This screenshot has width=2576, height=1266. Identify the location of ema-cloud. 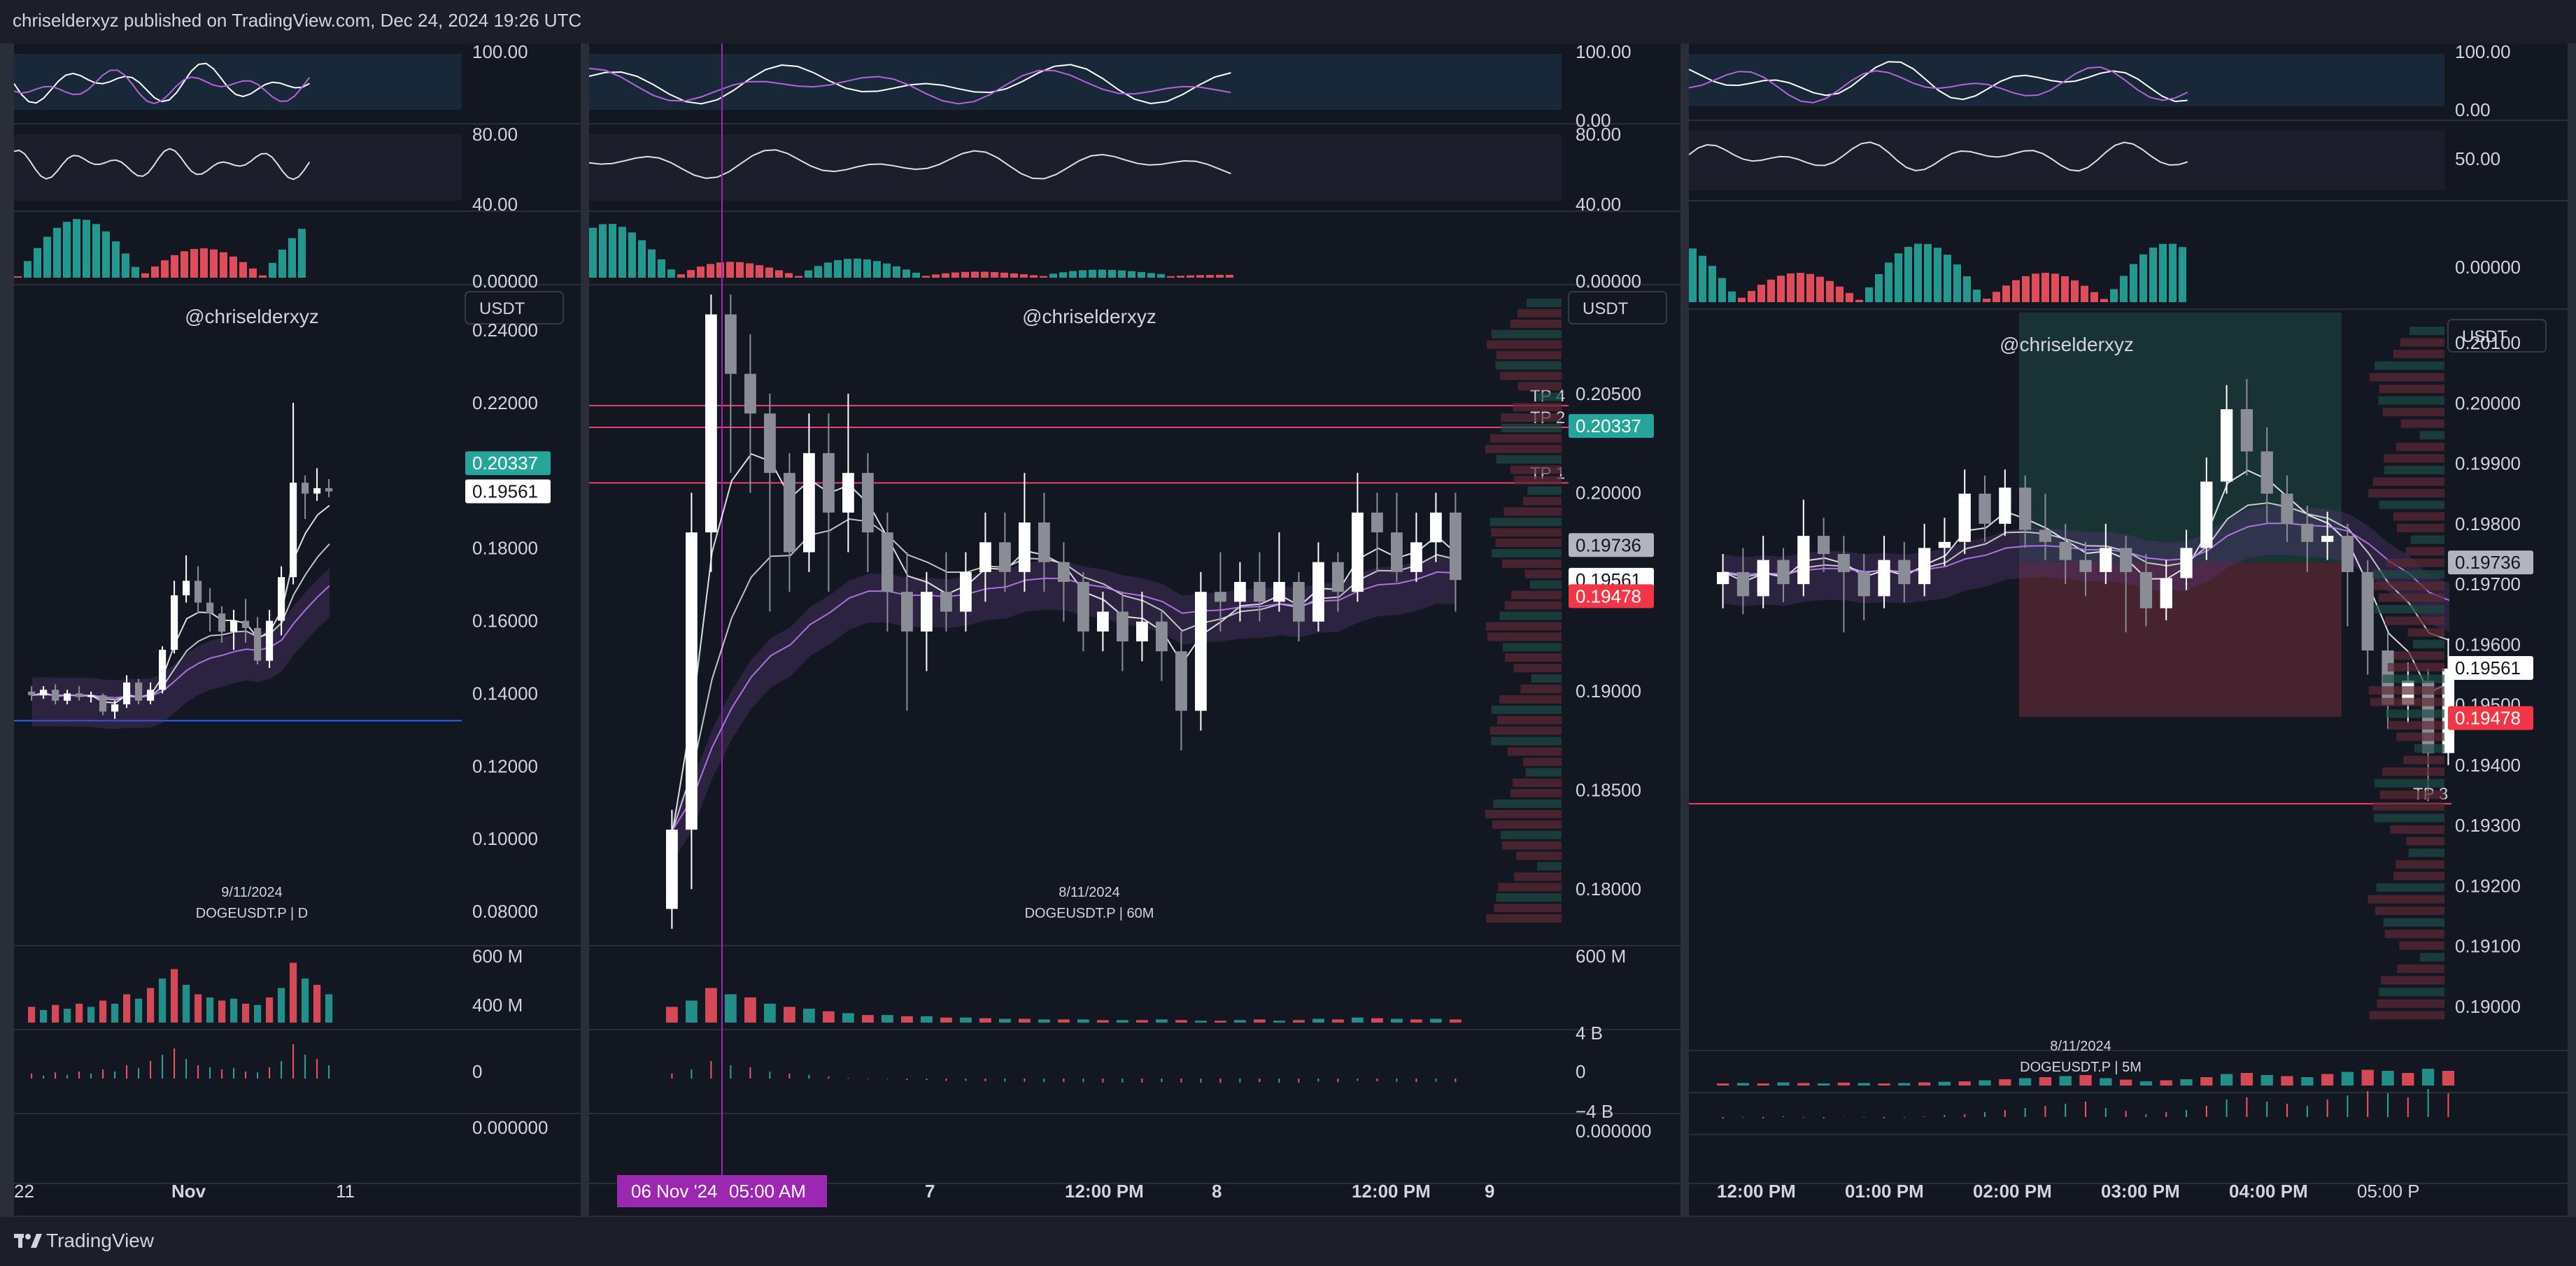
(1064, 708).